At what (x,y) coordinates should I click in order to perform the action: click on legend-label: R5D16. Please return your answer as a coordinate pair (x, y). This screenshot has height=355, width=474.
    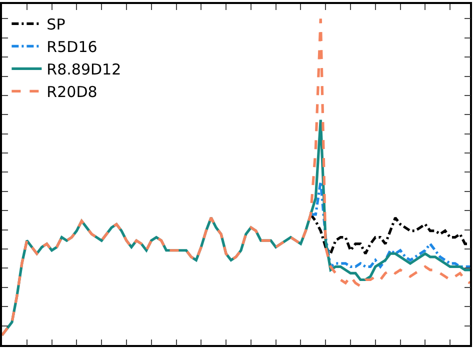
    Looking at the image, I should click on (72, 47).